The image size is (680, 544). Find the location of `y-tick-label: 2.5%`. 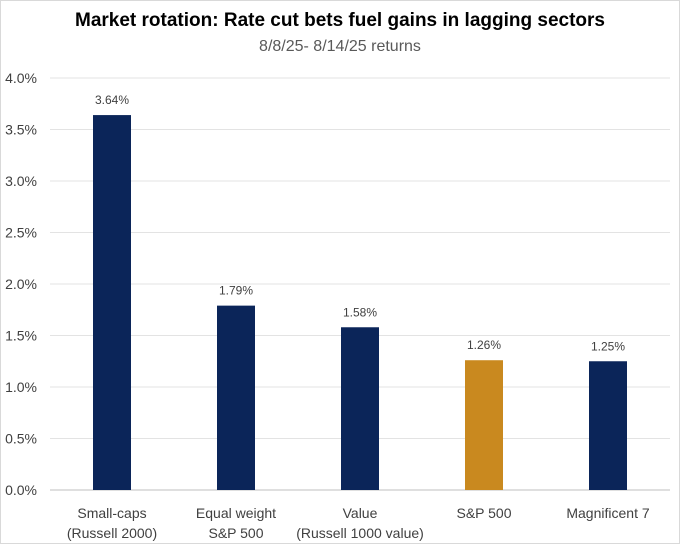

y-tick-label: 2.5% is located at coordinates (21, 233).